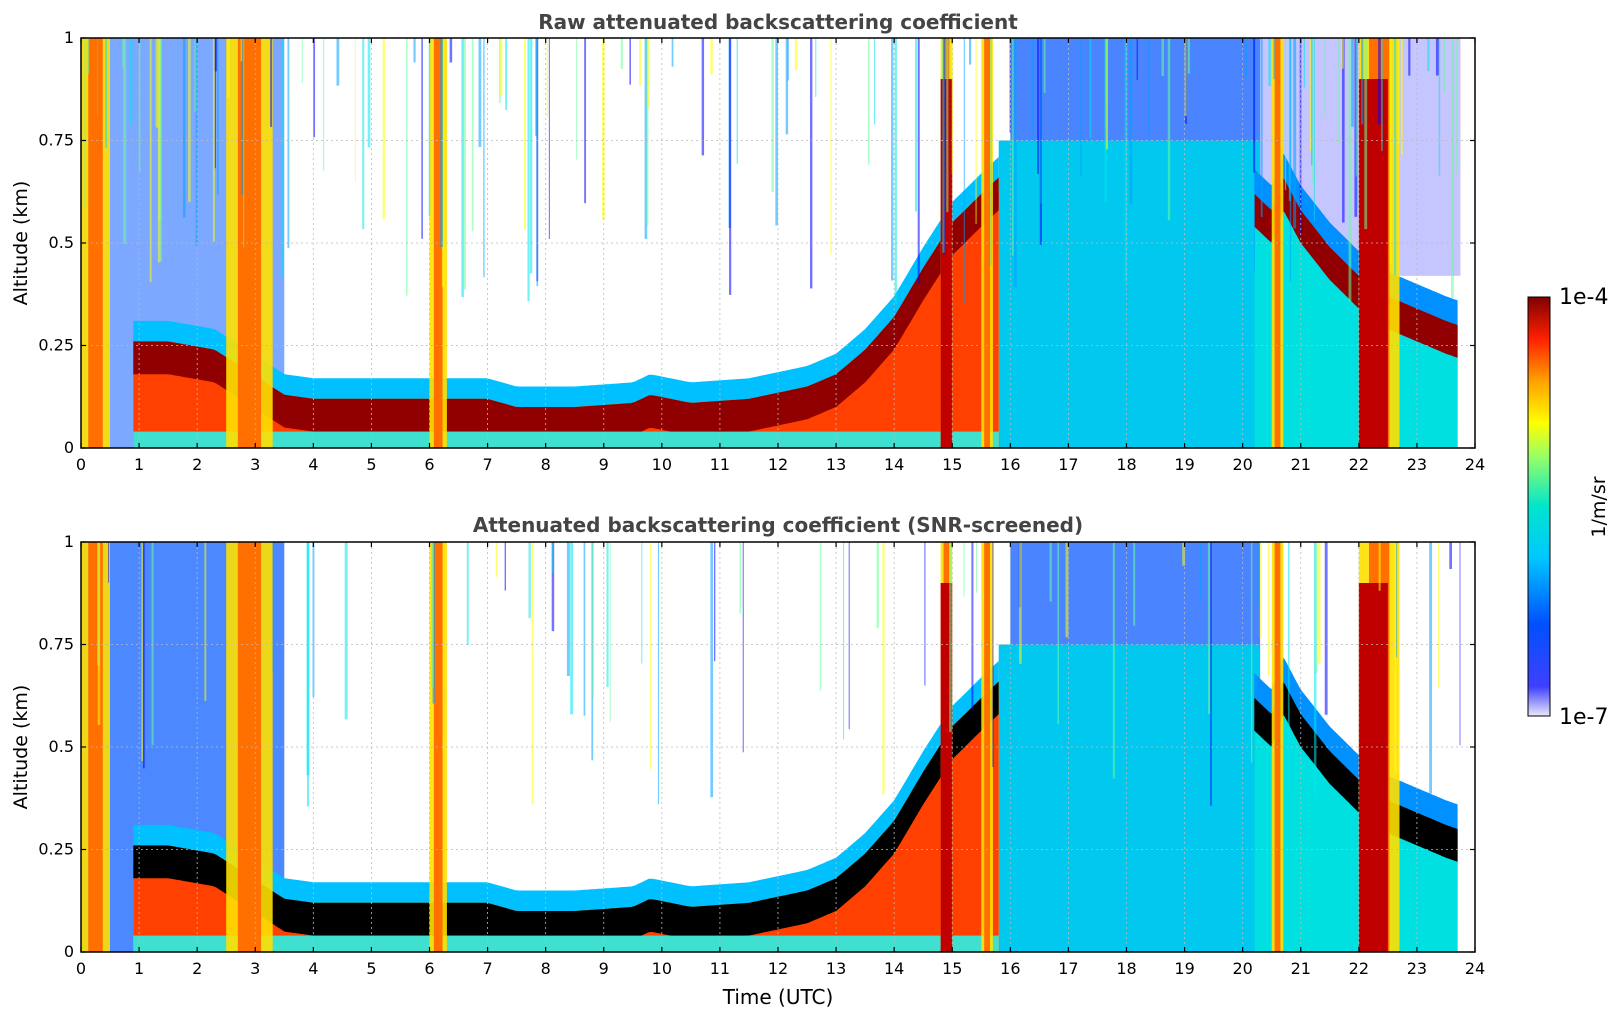 The width and height of the screenshot is (1621, 1020). Describe the element at coordinates (197, 968) in the screenshot. I see `x-tick-label: 2` at that location.